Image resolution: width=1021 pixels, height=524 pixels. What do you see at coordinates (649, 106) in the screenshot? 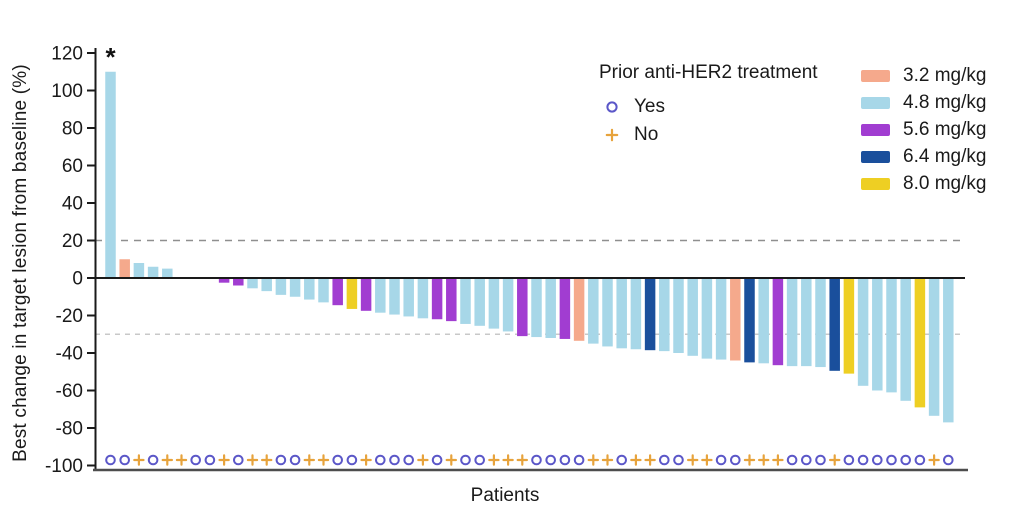
I see `legend-prior-yes-label: Yes` at bounding box center [649, 106].